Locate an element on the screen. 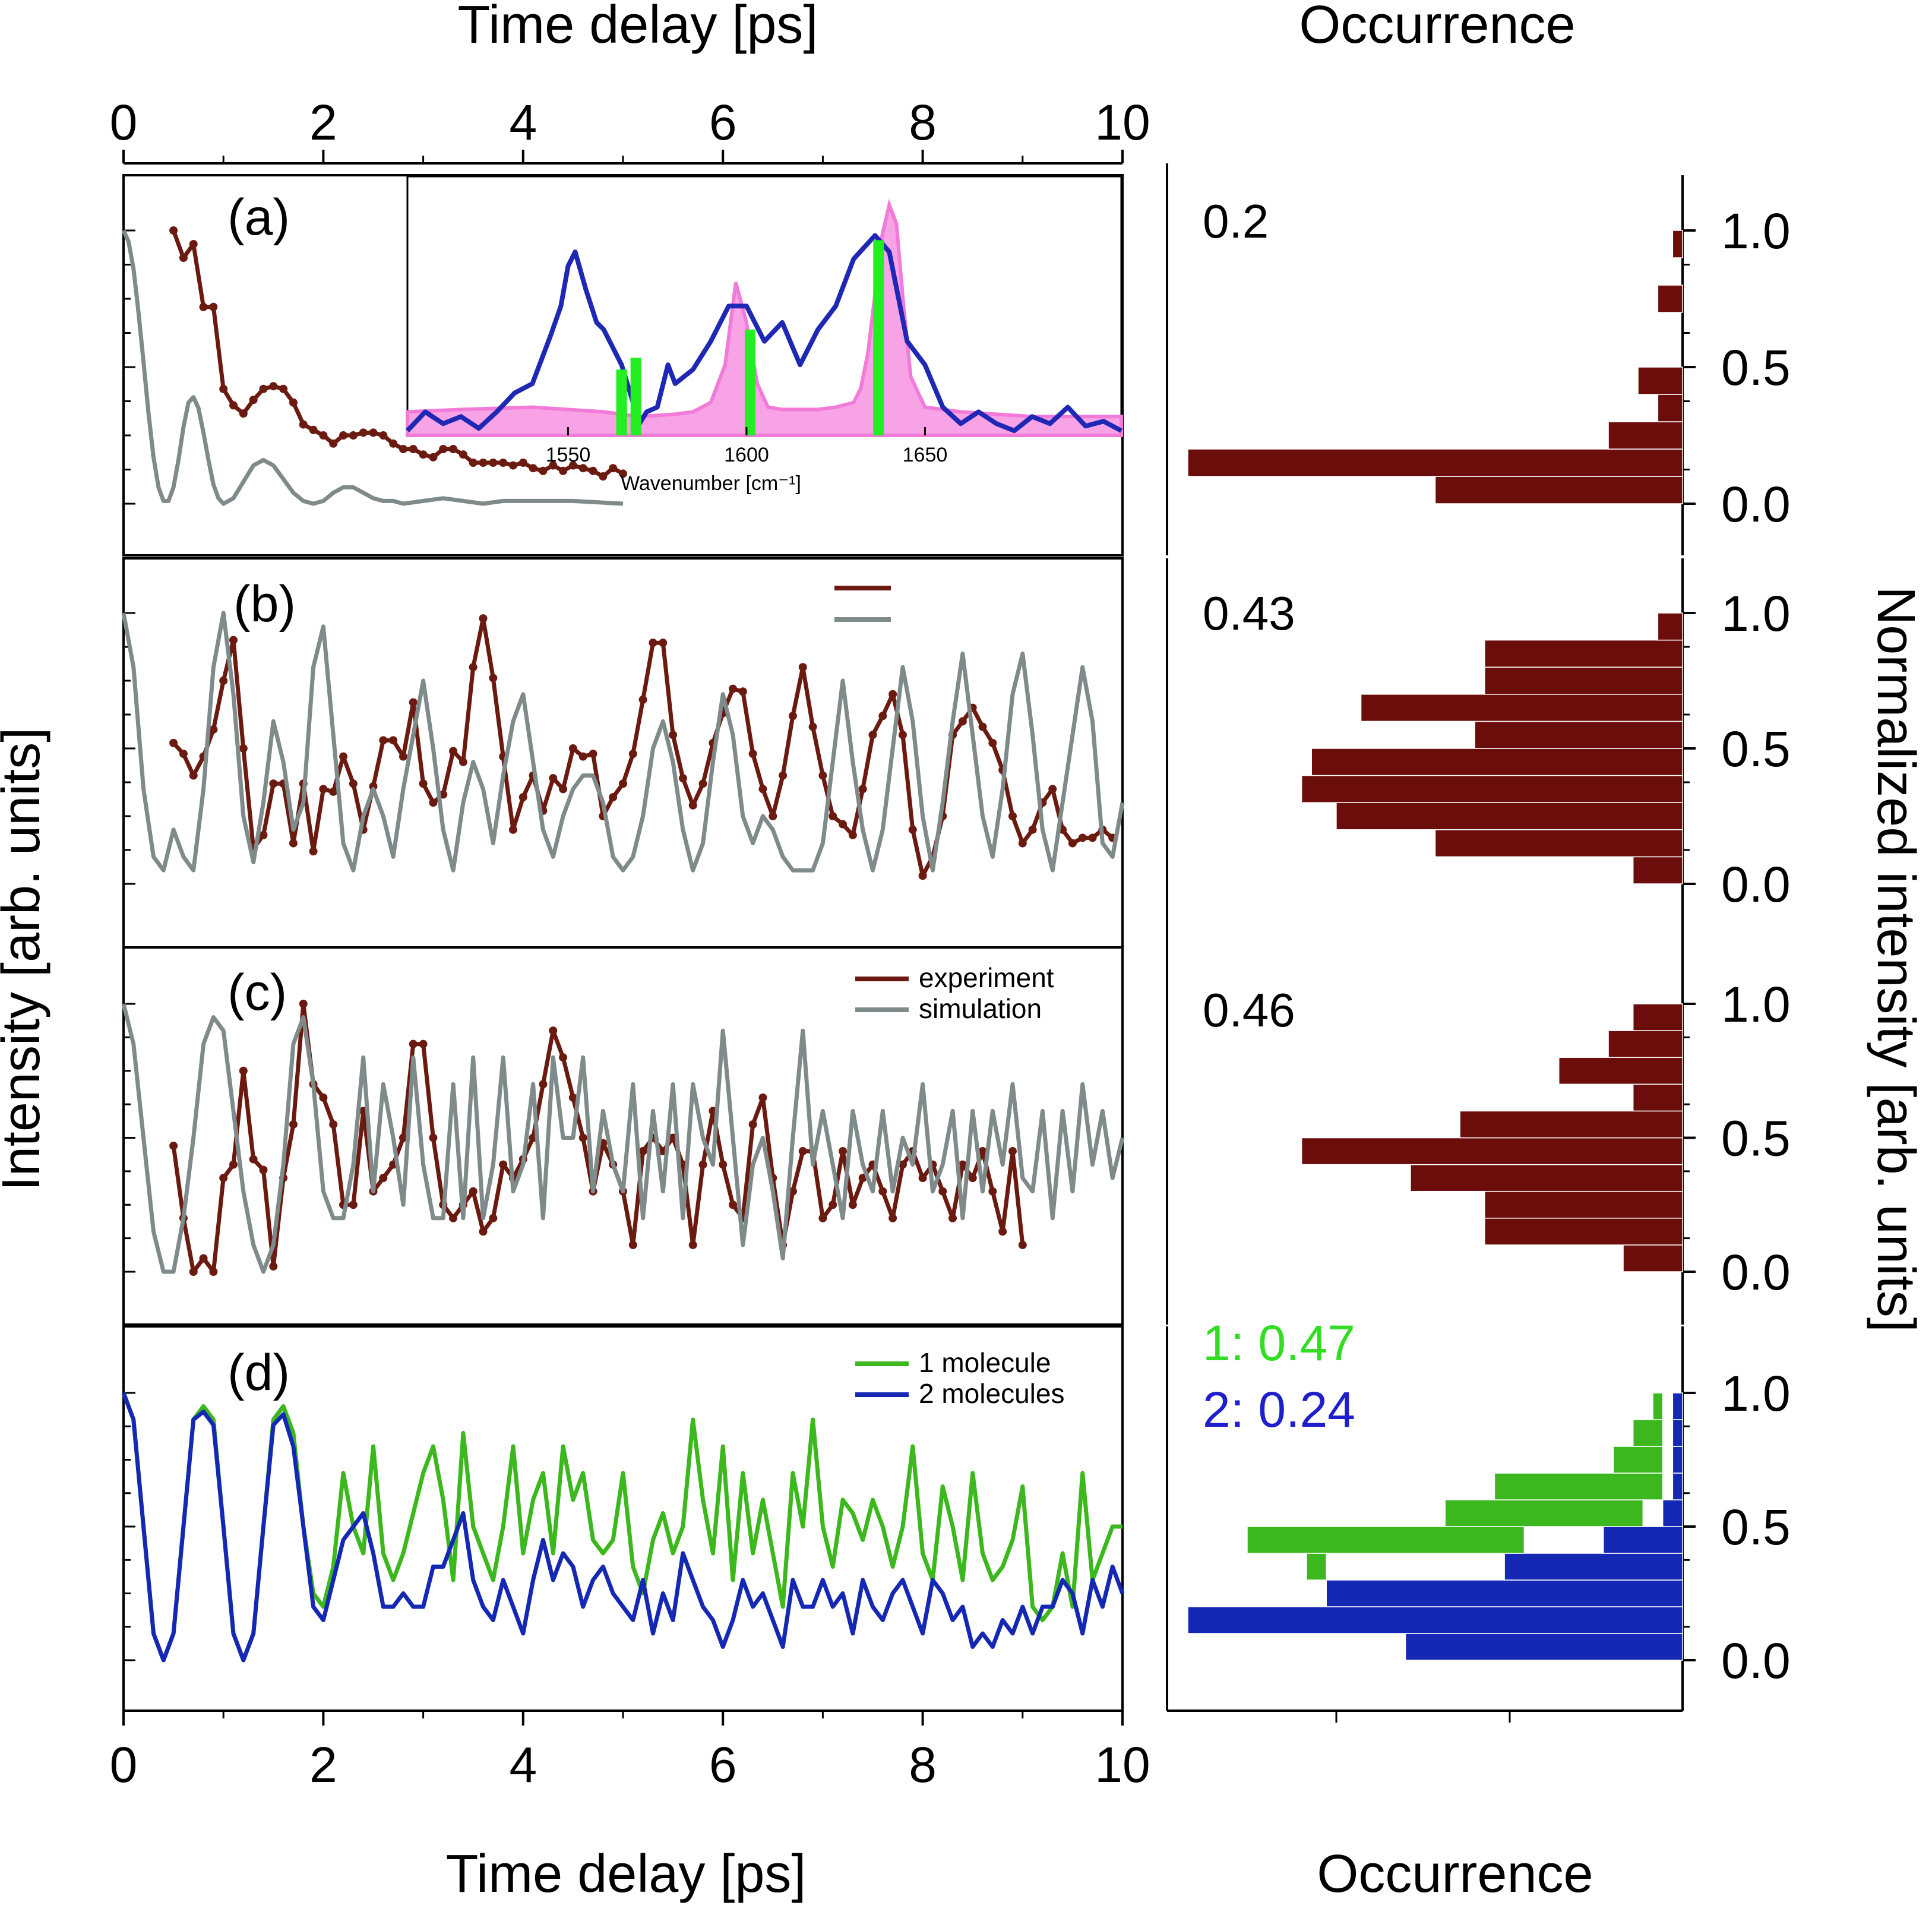  legend-d: 1 molecule 2 molecules is located at coordinates (959, 1378).